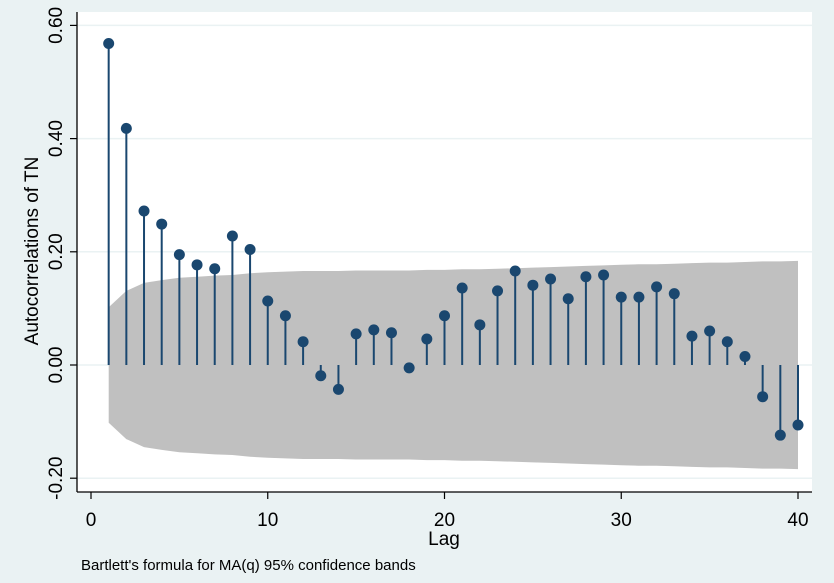  Describe the element at coordinates (91, 520) in the screenshot. I see `x-tick-label: 0` at that location.